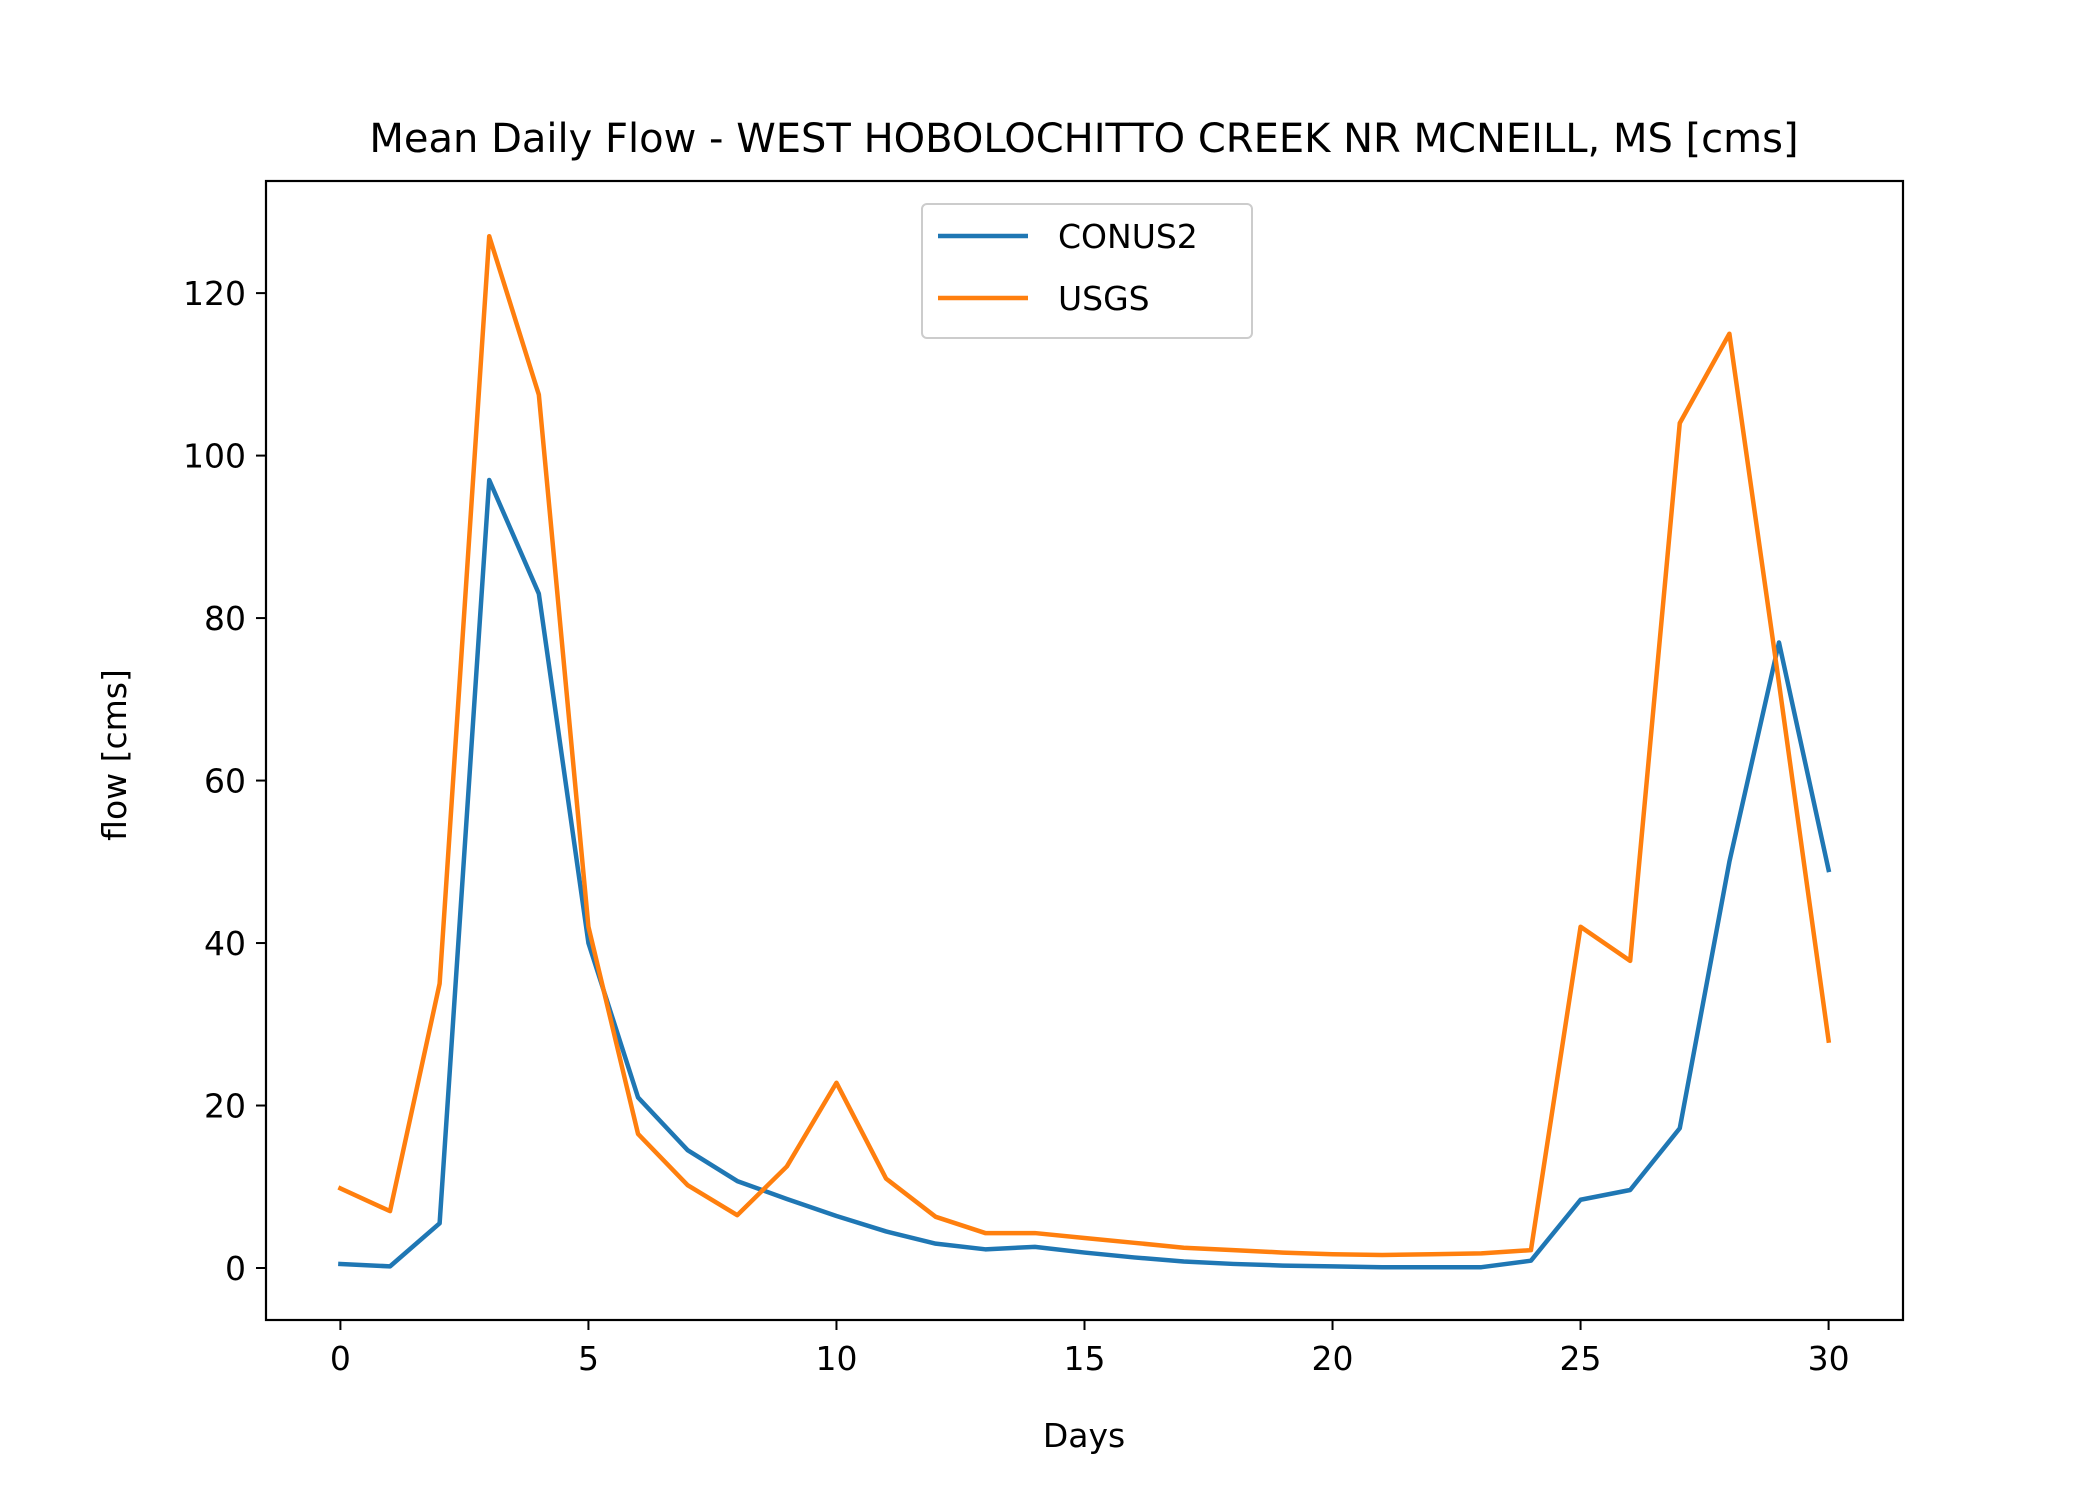 The width and height of the screenshot is (2100, 1500). Describe the element at coordinates (214, 293) in the screenshot. I see `y-tick-label: 120` at that location.